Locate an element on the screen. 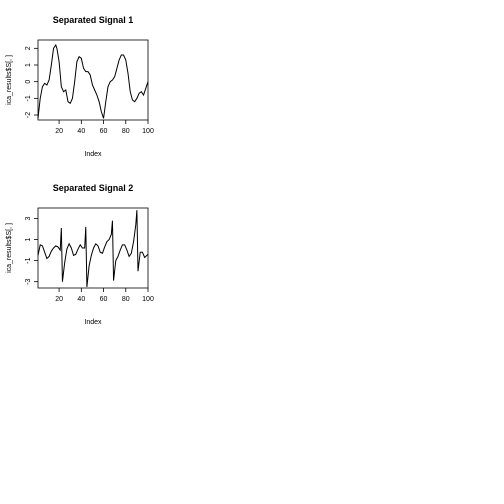  y-tick-label: 0 is located at coordinates (28, 82).